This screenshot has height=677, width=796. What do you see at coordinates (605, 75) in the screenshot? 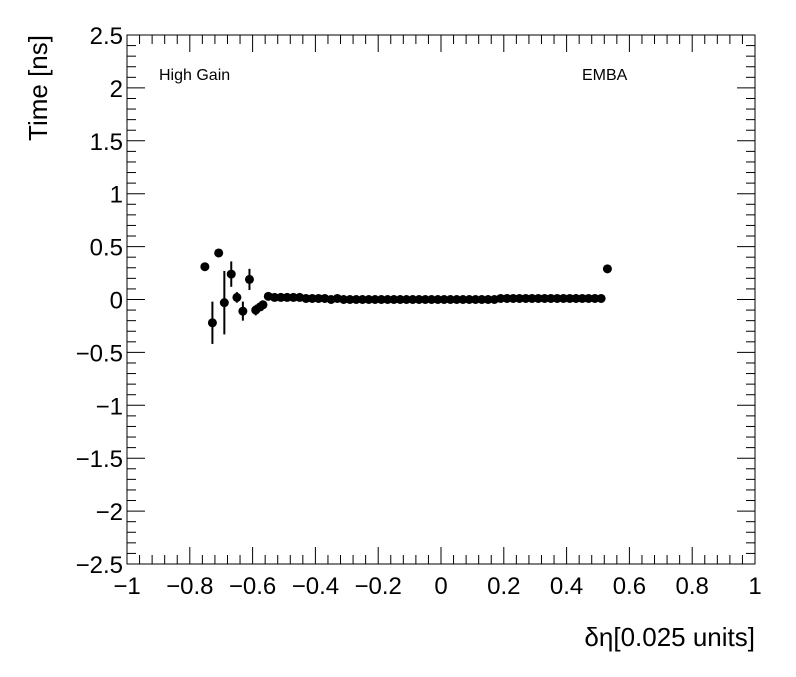
I see `annotation-emba: EMBA` at bounding box center [605, 75].